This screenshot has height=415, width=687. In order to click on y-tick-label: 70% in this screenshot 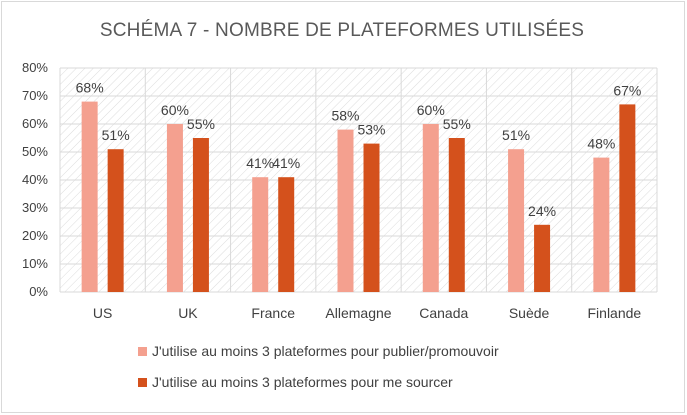, I will do `click(35, 95)`.